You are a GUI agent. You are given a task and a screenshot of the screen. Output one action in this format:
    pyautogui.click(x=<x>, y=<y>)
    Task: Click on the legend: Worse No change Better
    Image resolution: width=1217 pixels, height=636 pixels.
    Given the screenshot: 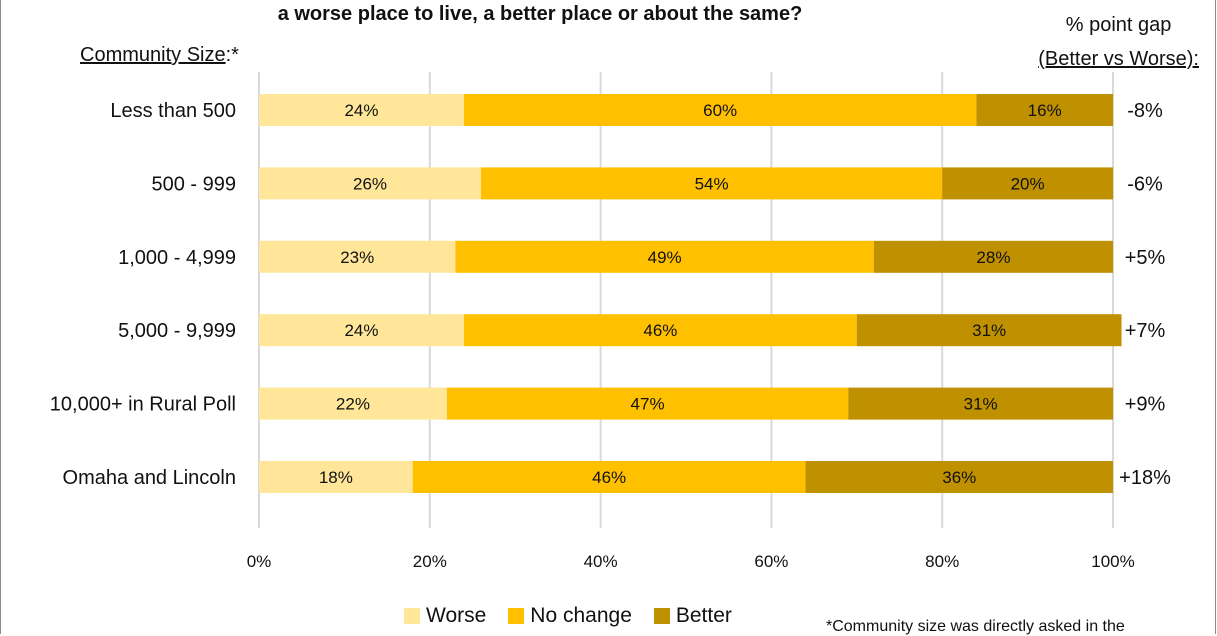 What is the action you would take?
    pyautogui.click(x=579, y=616)
    